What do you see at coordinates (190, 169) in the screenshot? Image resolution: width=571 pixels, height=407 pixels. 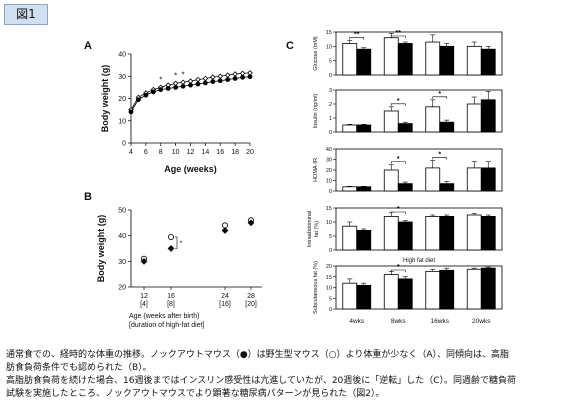 I see `panel-a-x-label: Age (weeks)` at bounding box center [190, 169].